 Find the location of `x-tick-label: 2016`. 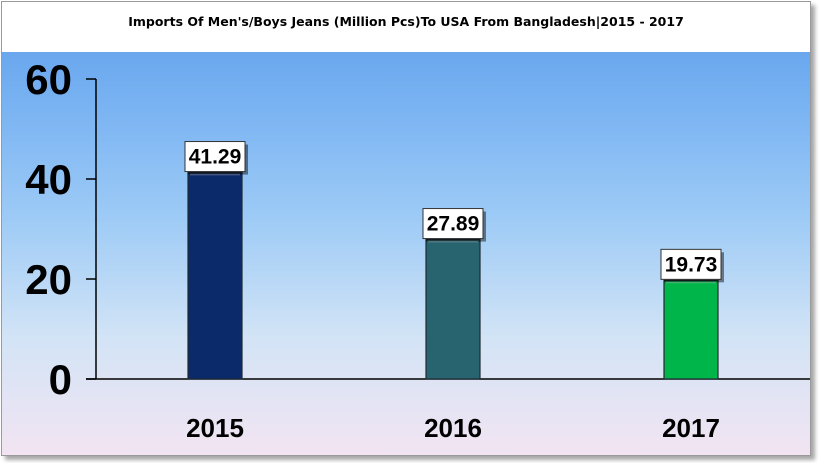

x-tick-label: 2016 is located at coordinates (453, 428).